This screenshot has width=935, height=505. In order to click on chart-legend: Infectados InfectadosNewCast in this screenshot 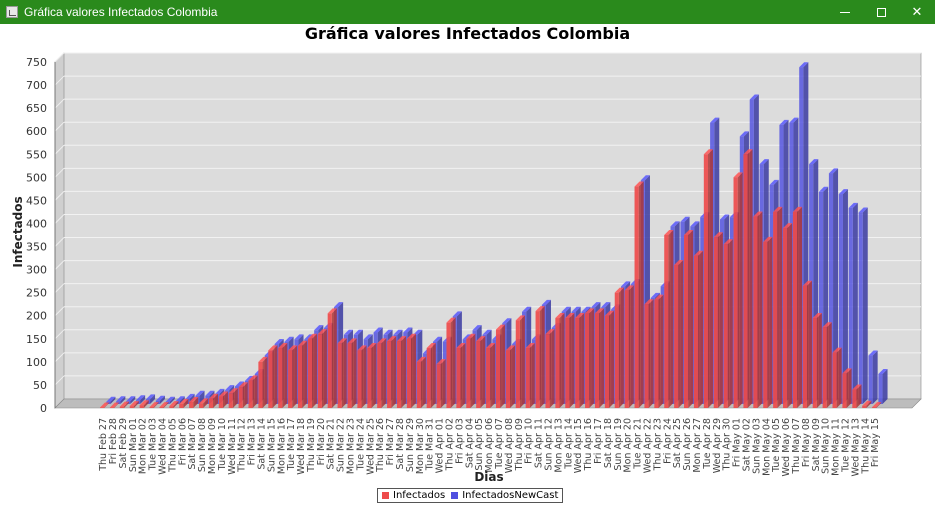, I will do `click(470, 495)`.